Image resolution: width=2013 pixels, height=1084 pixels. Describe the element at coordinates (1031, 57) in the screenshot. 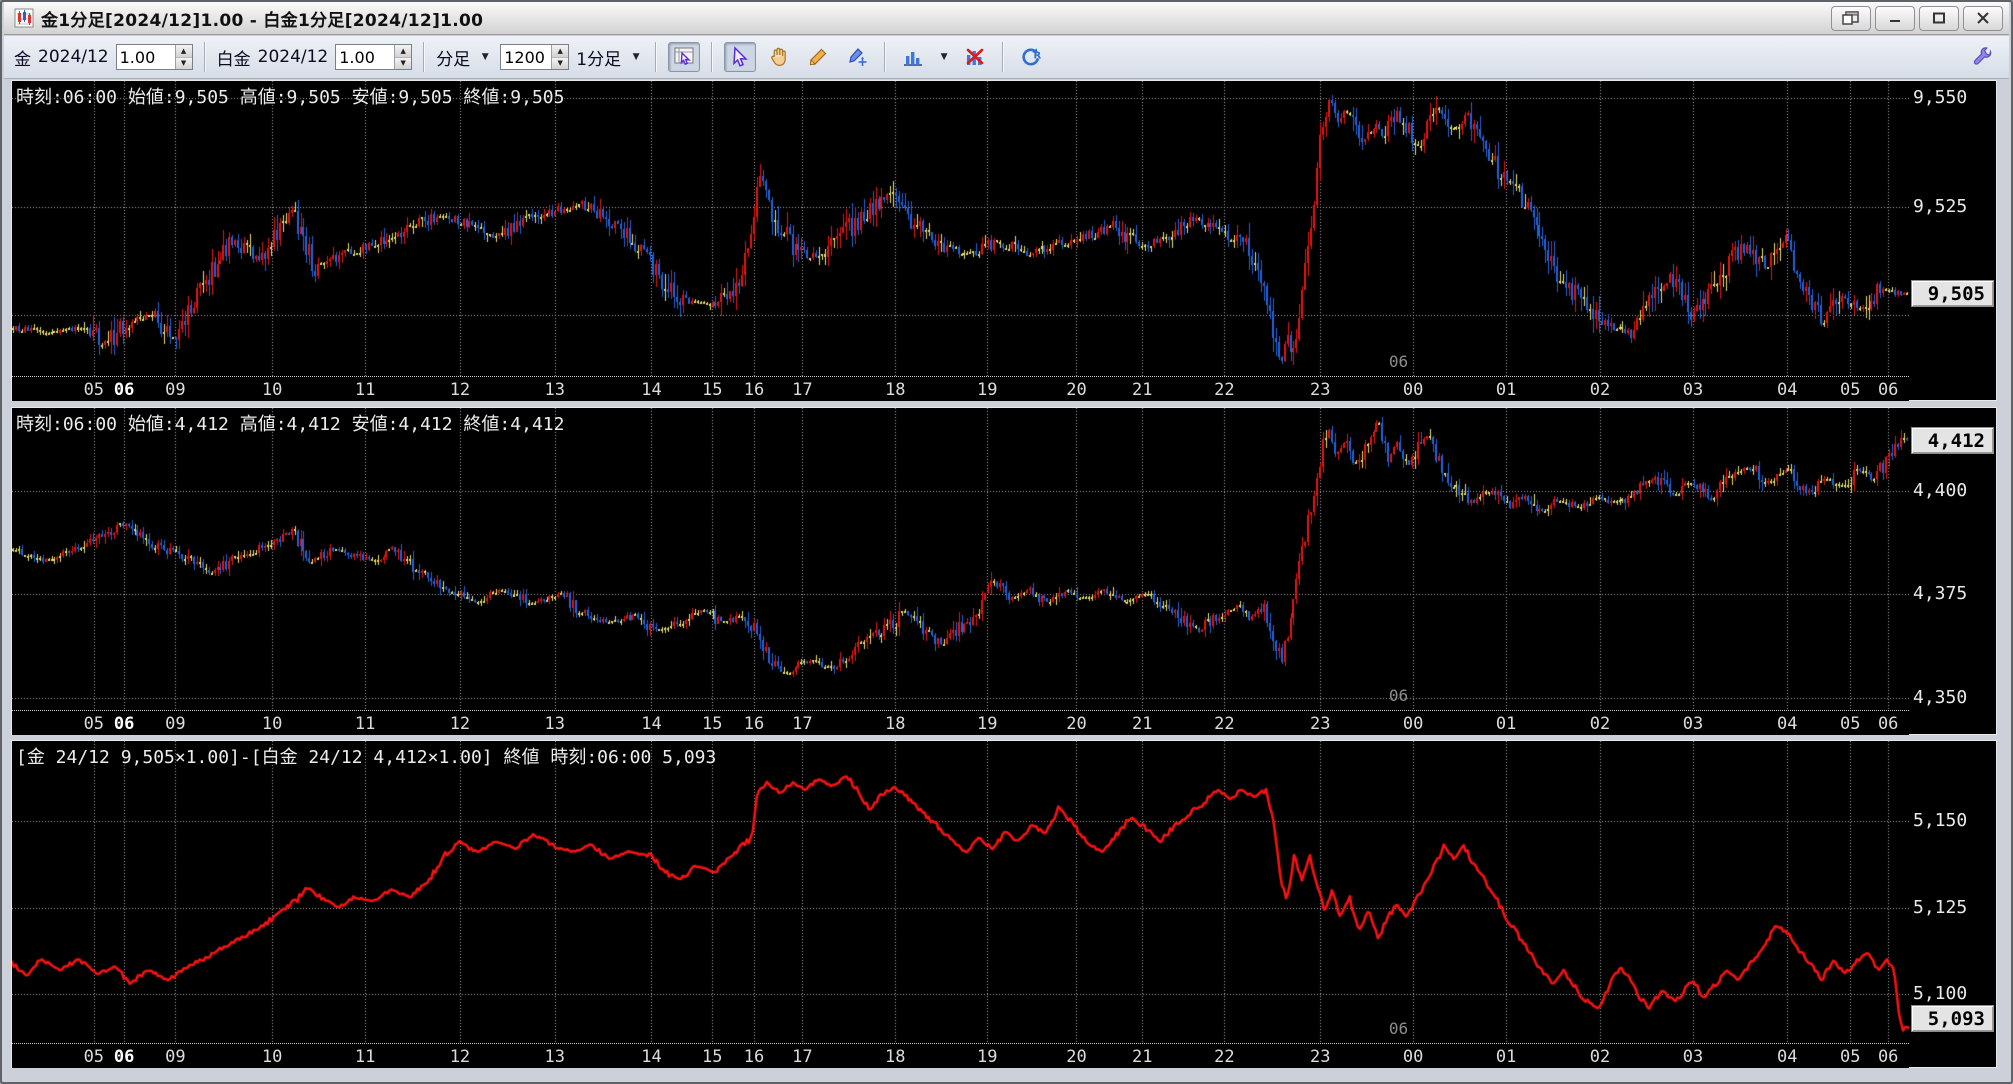

I see `reload-chart-button: R` at that location.